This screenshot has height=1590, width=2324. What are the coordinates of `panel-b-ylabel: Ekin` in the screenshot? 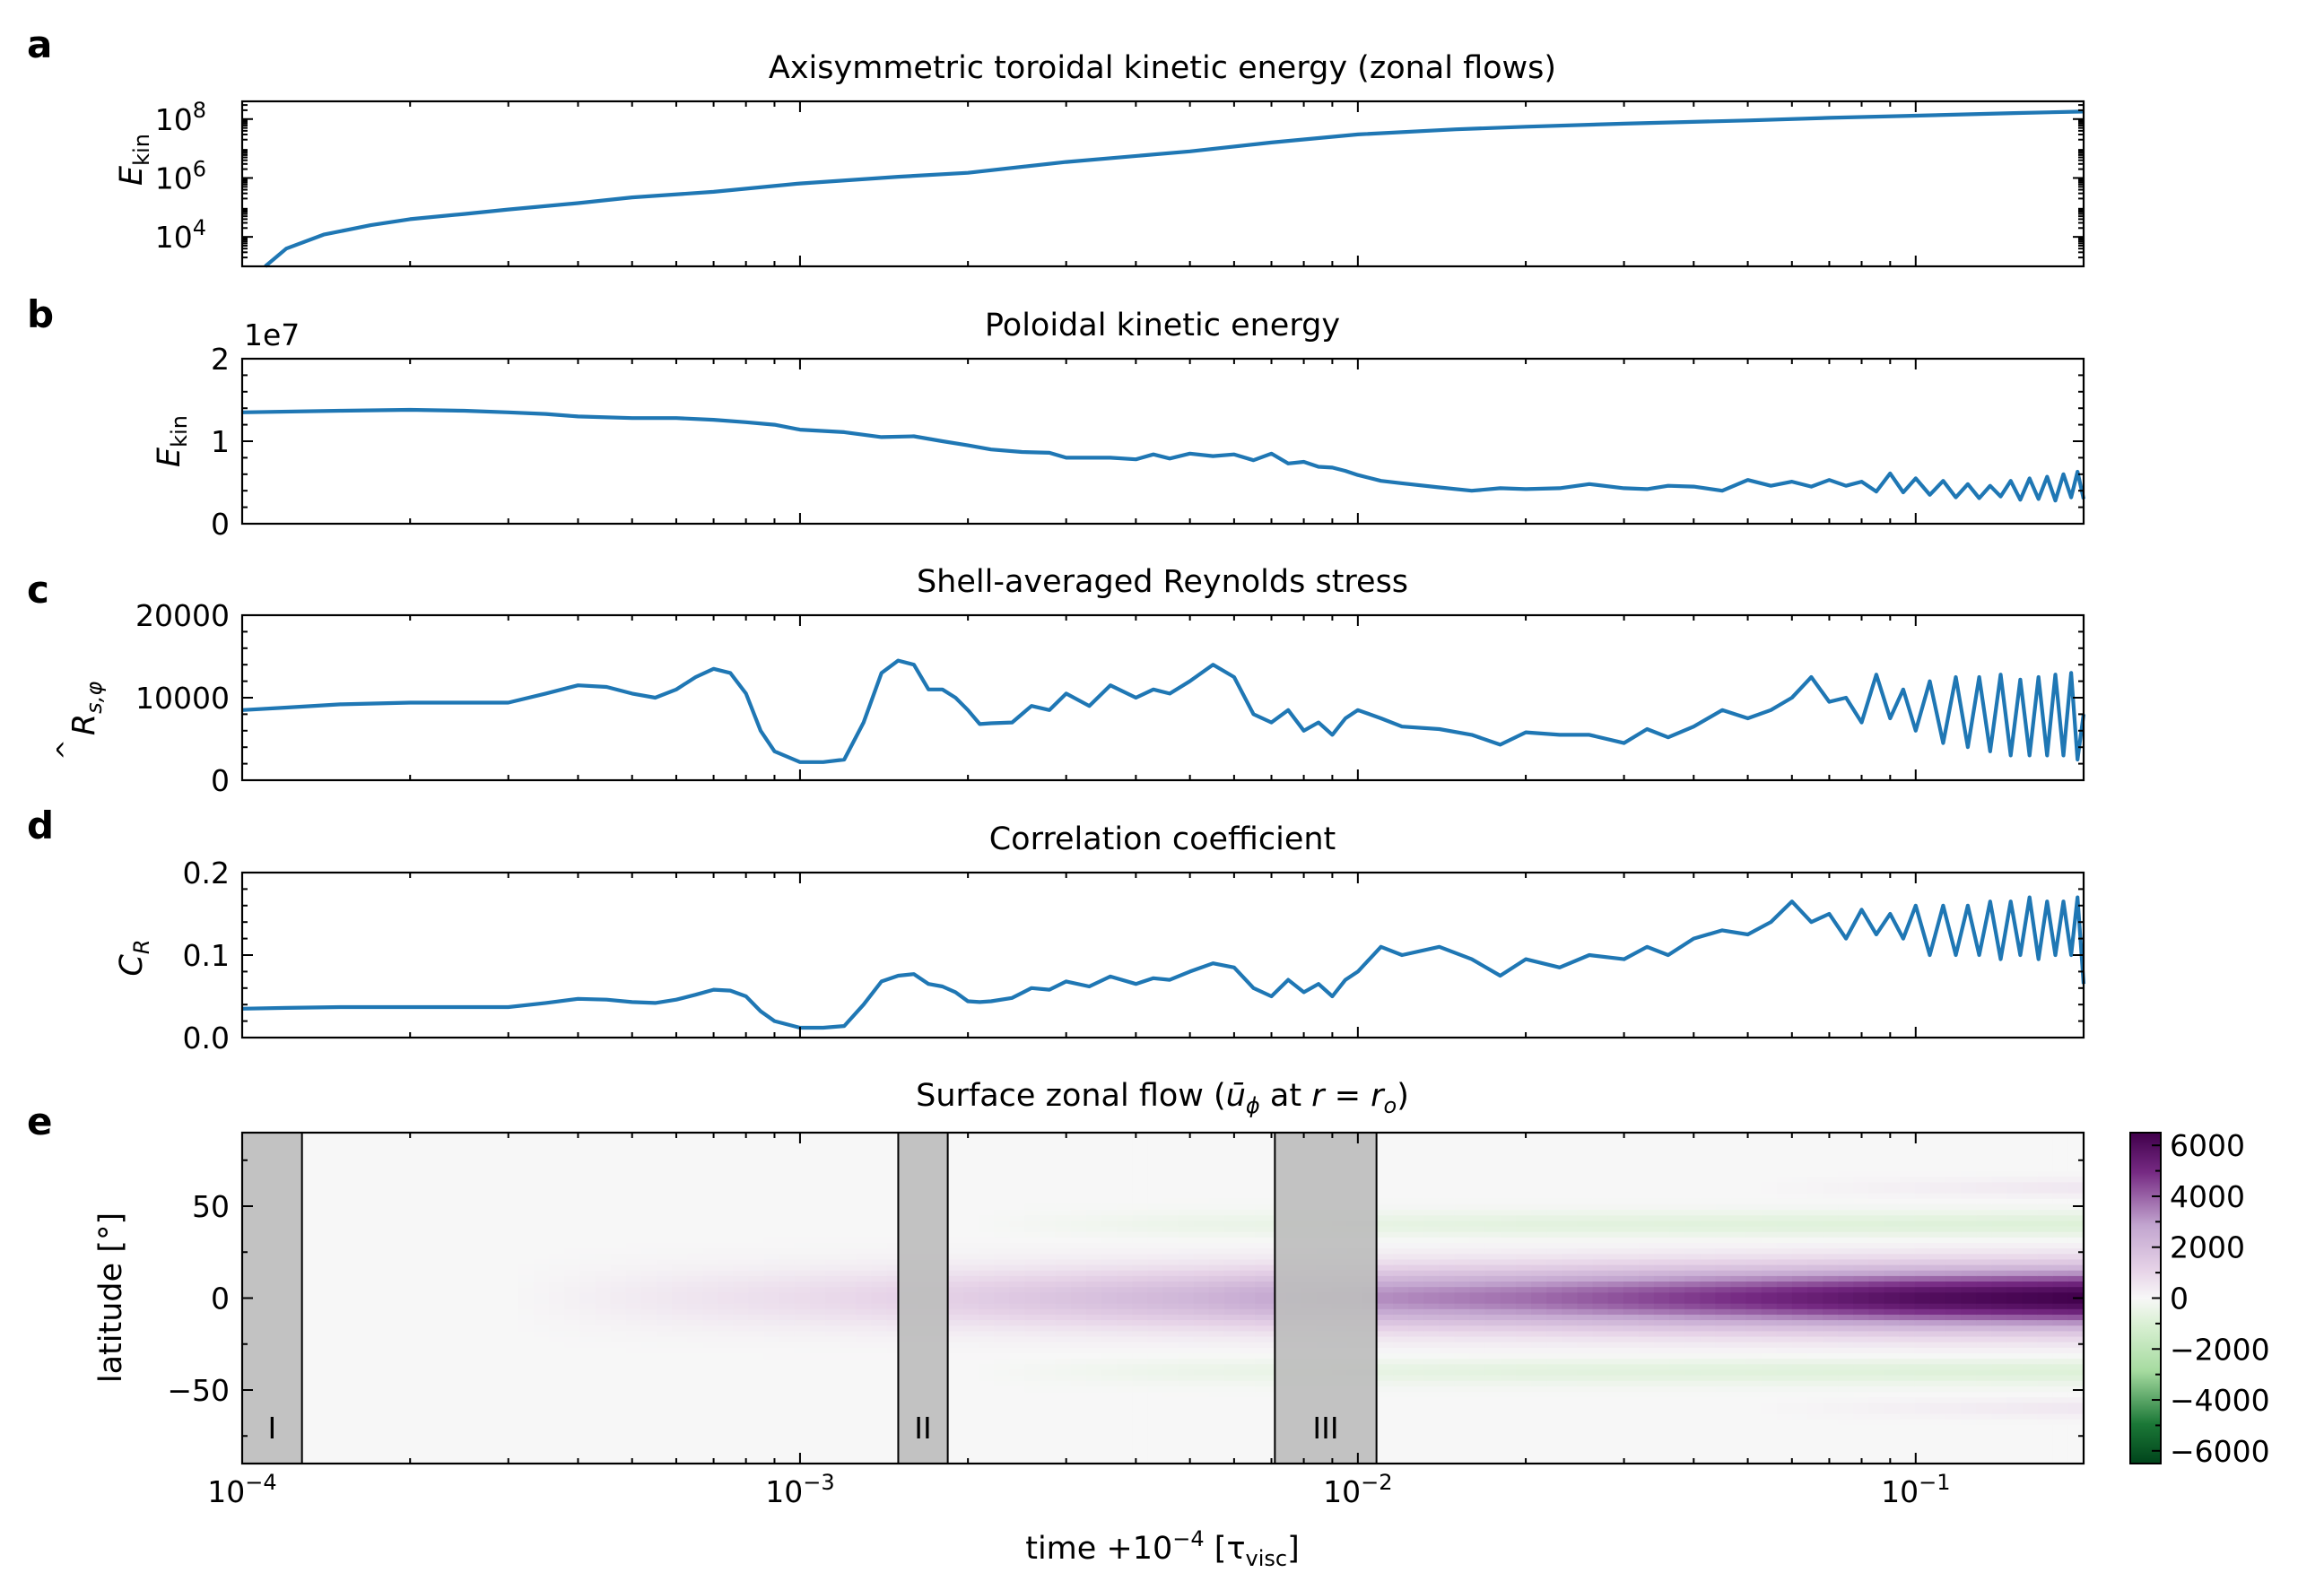 It's located at (172, 441).